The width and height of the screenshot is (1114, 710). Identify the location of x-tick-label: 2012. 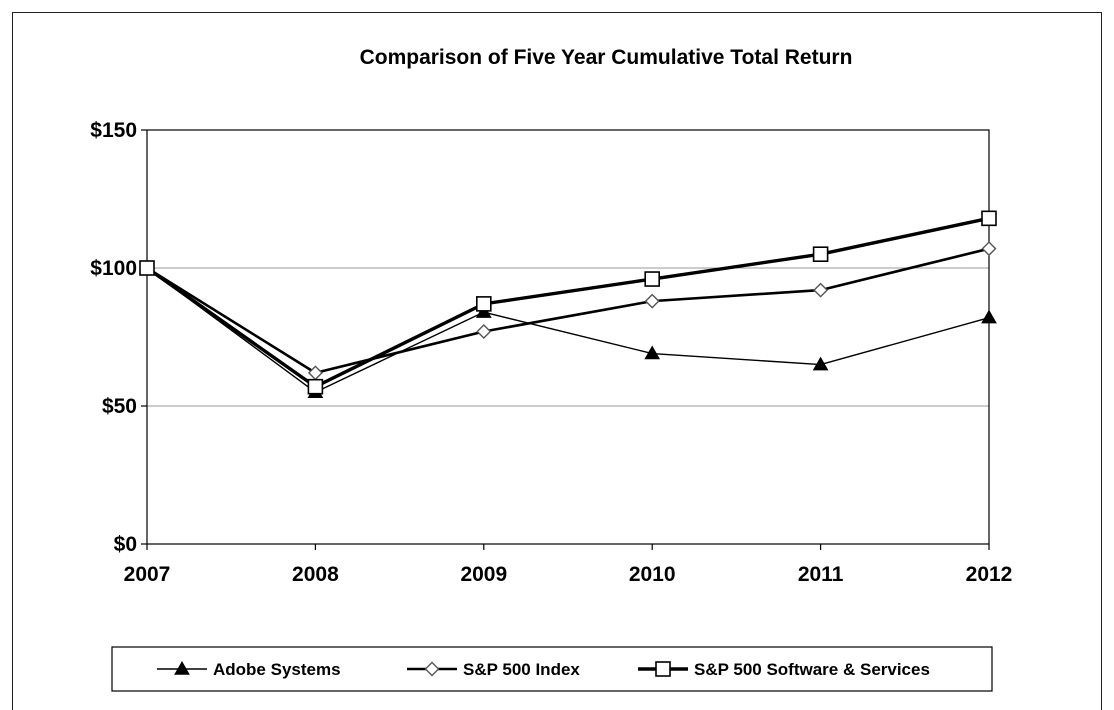
(989, 574).